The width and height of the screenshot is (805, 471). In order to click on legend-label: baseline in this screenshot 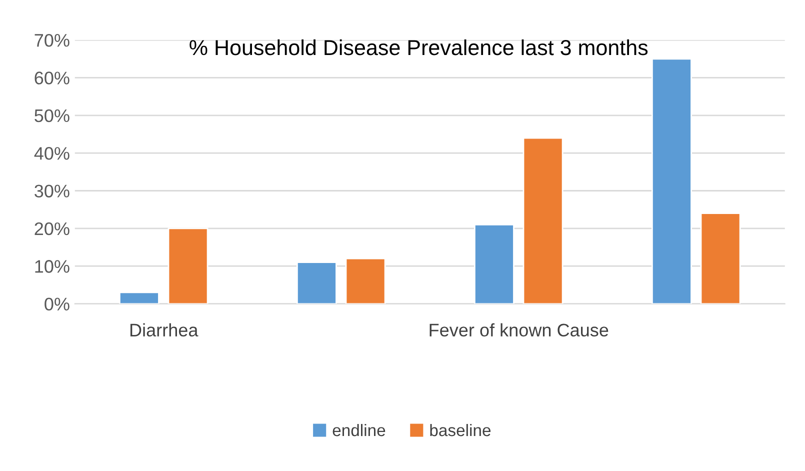, I will do `click(460, 430)`.